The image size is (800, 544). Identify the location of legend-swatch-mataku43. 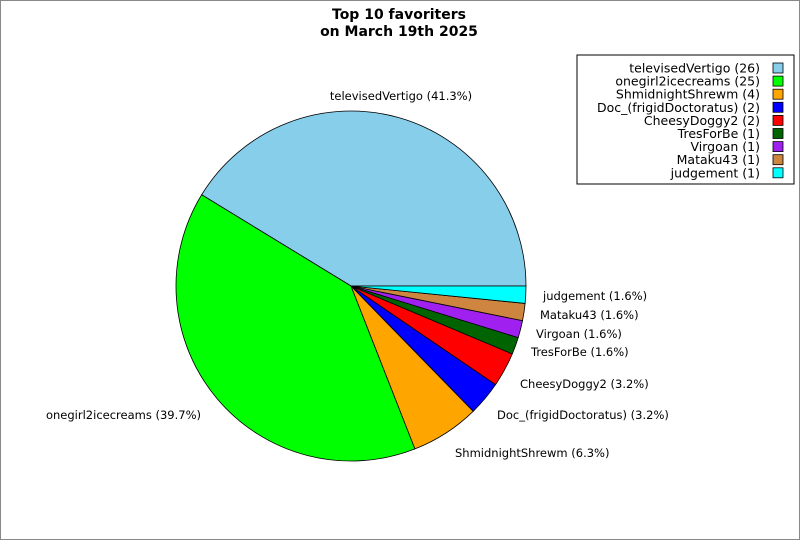
(778, 160).